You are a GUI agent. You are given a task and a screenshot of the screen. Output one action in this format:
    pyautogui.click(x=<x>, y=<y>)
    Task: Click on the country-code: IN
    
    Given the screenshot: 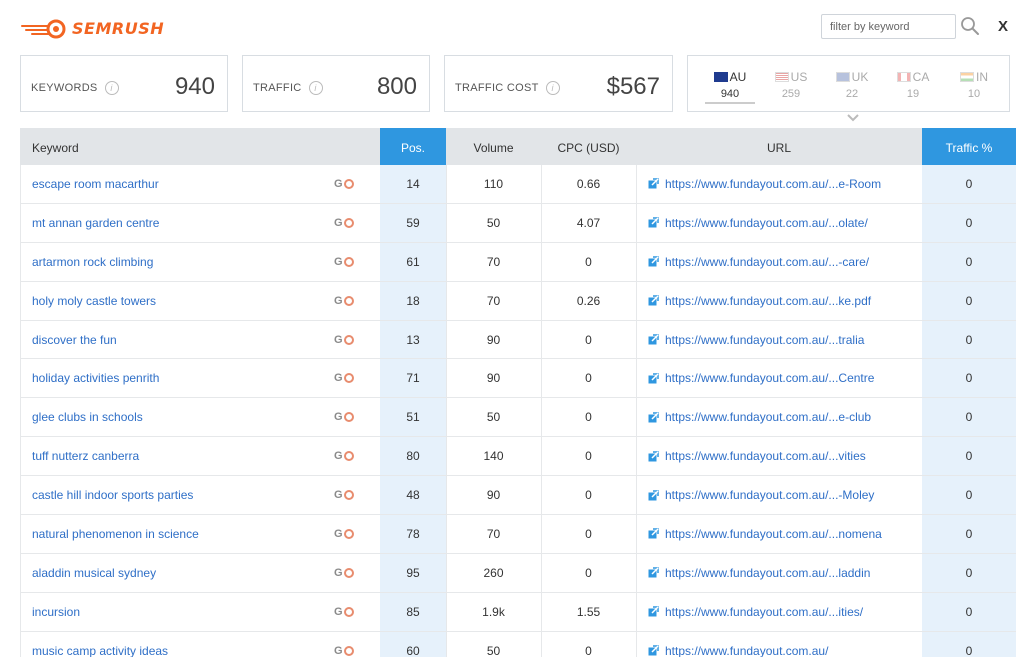 What is the action you would take?
    pyautogui.click(x=982, y=77)
    